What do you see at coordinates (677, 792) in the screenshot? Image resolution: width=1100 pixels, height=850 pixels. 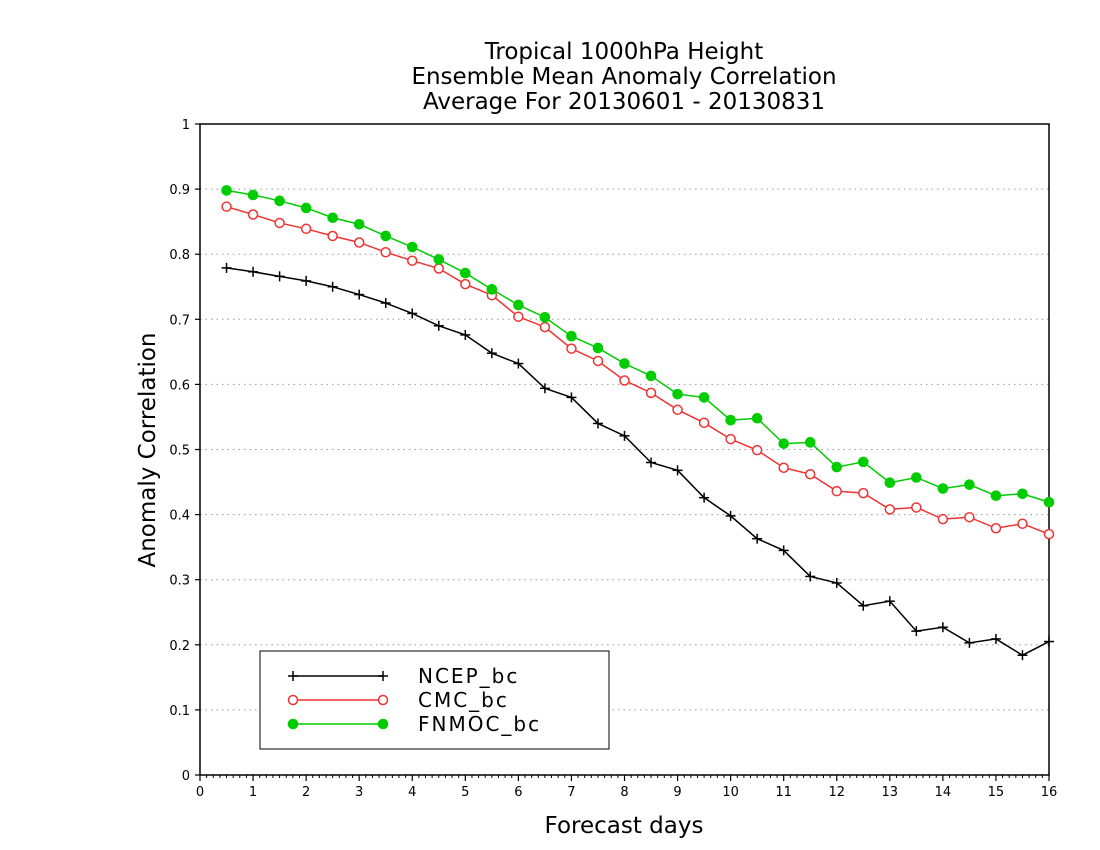 I see `x-tick-label: 9` at bounding box center [677, 792].